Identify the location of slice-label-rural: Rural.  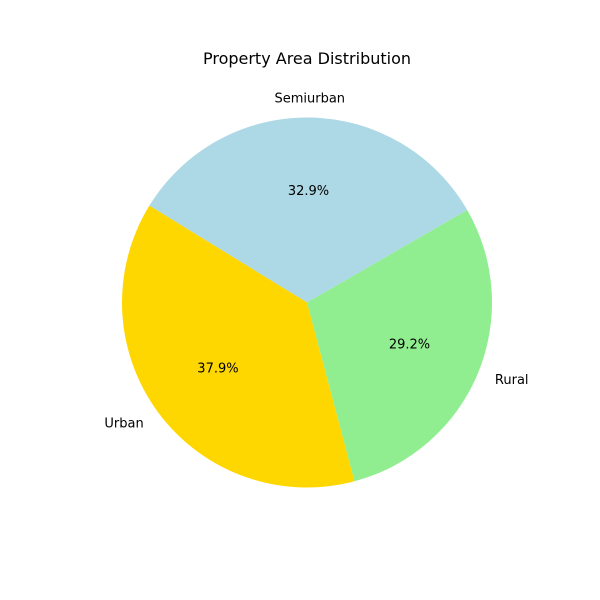
(512, 380).